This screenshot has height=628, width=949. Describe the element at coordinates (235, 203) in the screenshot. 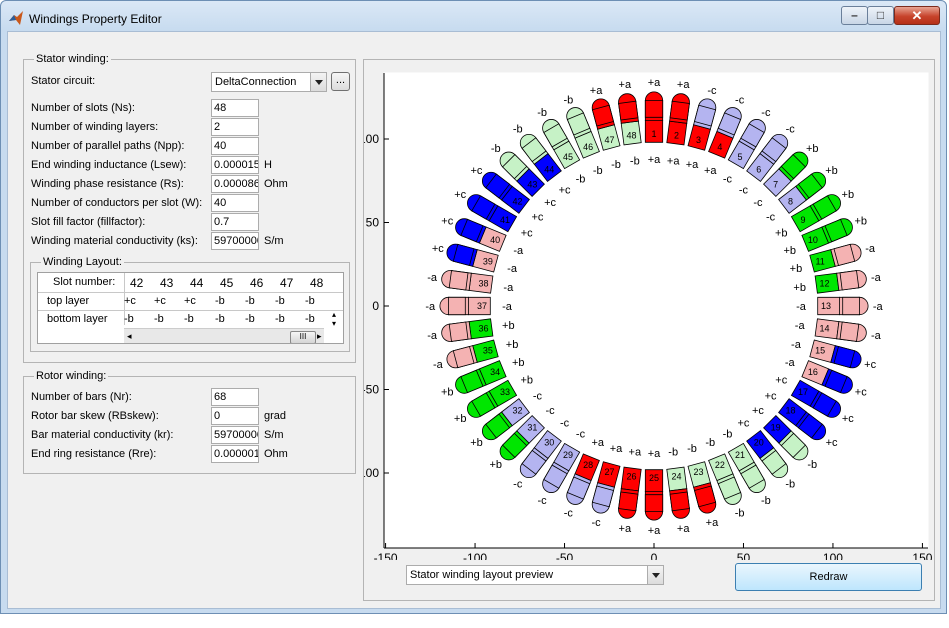

I see `conductors-input: 40` at that location.